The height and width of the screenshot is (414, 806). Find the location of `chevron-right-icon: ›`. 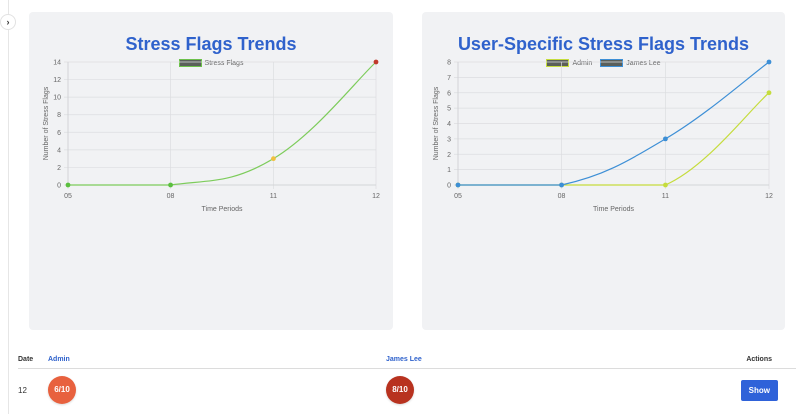

chevron-right-icon: › is located at coordinates (8, 22).